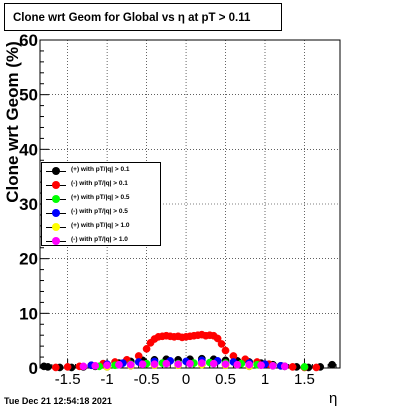 The width and height of the screenshot is (400, 409). I want to click on legend-entry: (-) with pT/|q| > 1.0, so click(101, 241).